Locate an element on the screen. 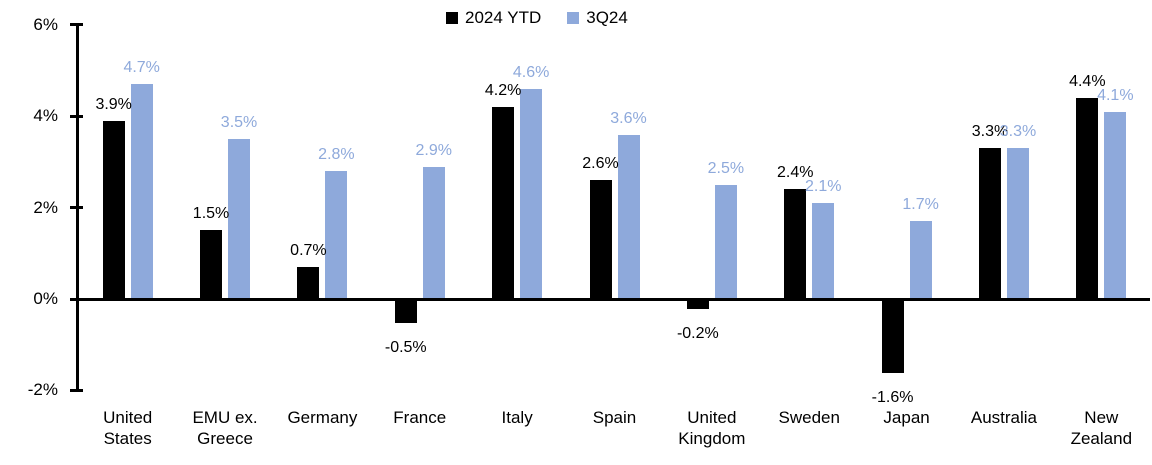 The image size is (1152, 465). legend-swatch-blue-icon is located at coordinates (573, 18).